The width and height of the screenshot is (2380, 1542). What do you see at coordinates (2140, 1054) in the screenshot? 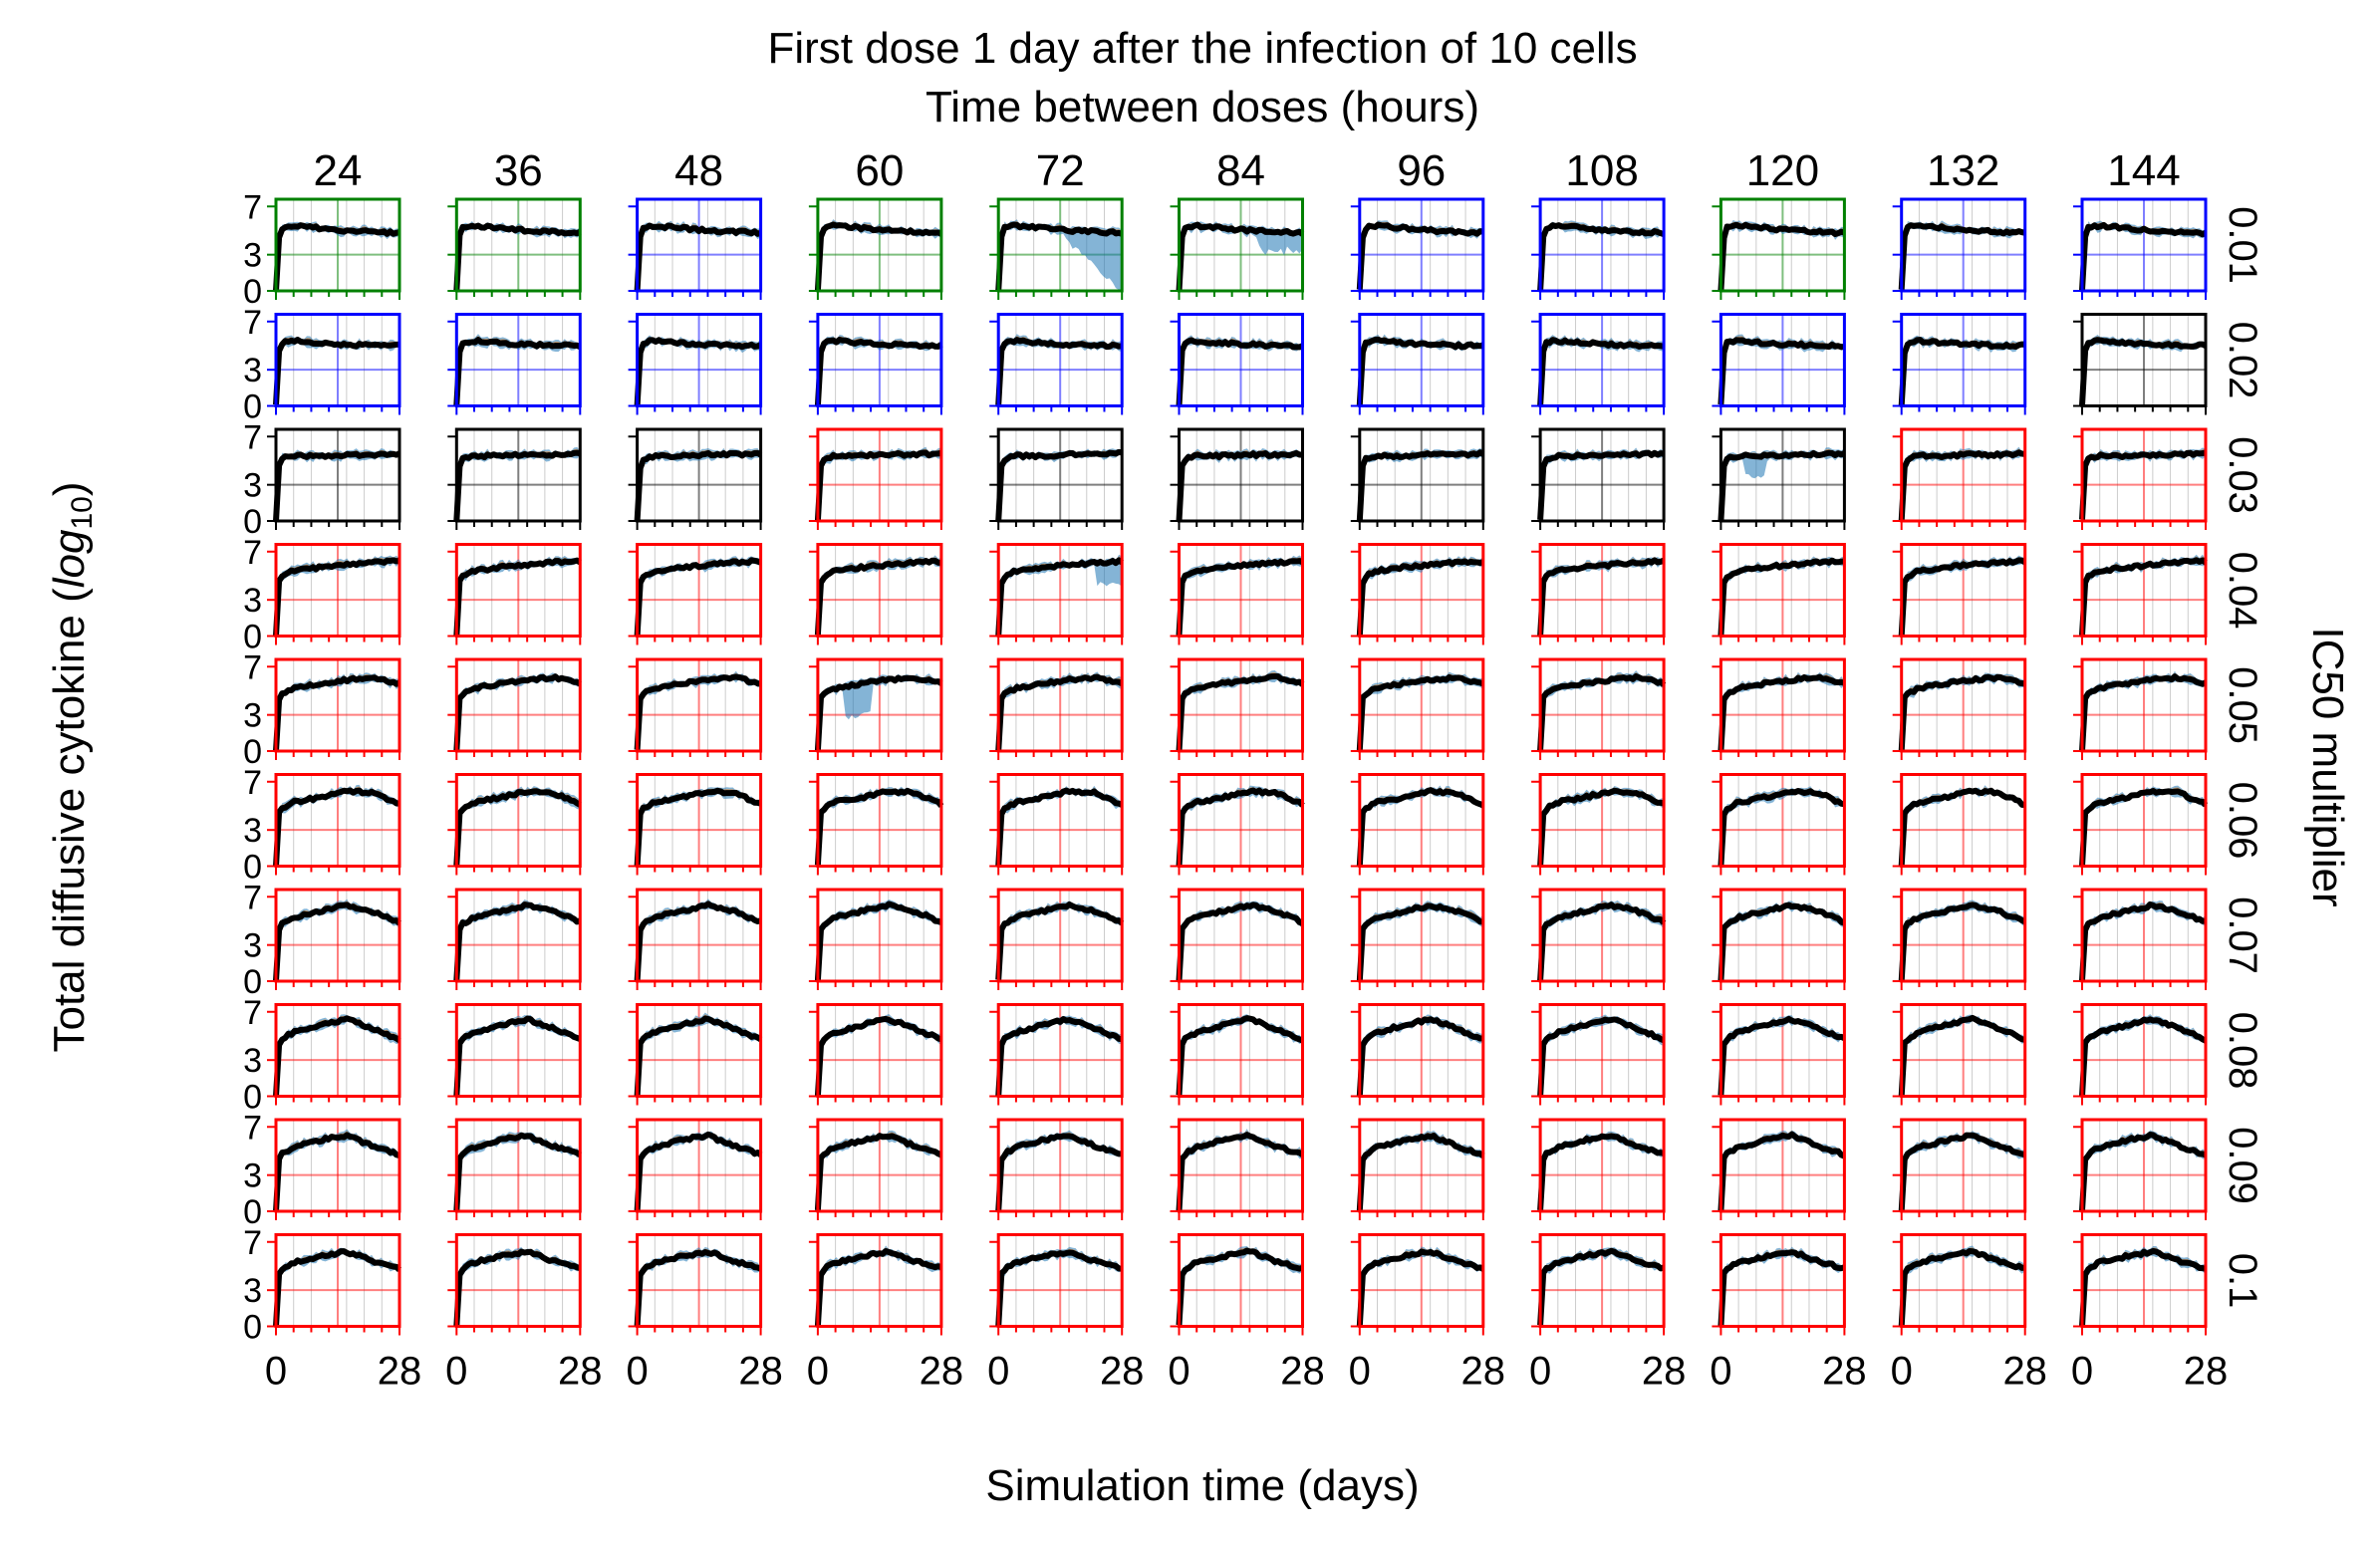
I see `panel-r7-c10` at bounding box center [2140, 1054].